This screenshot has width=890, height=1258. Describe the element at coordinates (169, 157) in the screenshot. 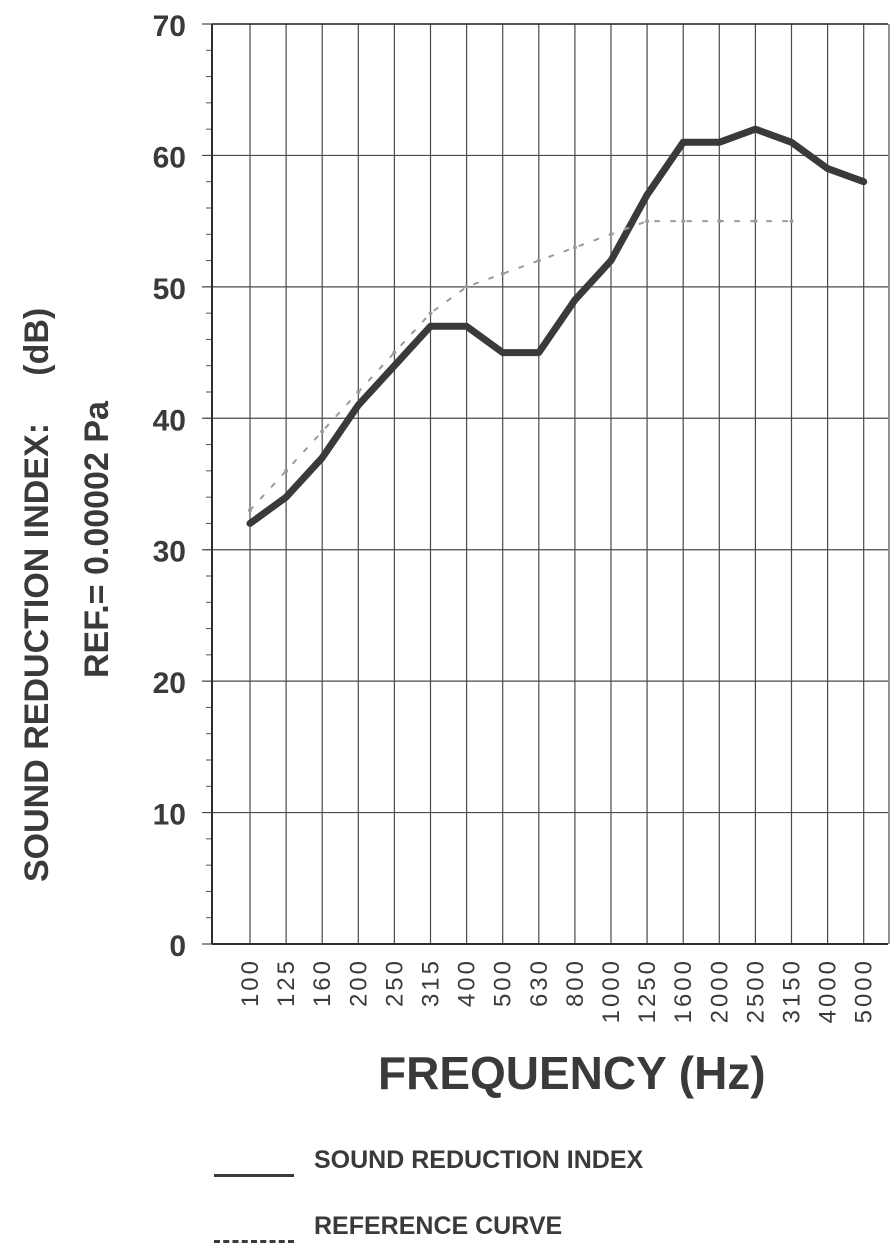

I see `y-tick-label: 60` at that location.